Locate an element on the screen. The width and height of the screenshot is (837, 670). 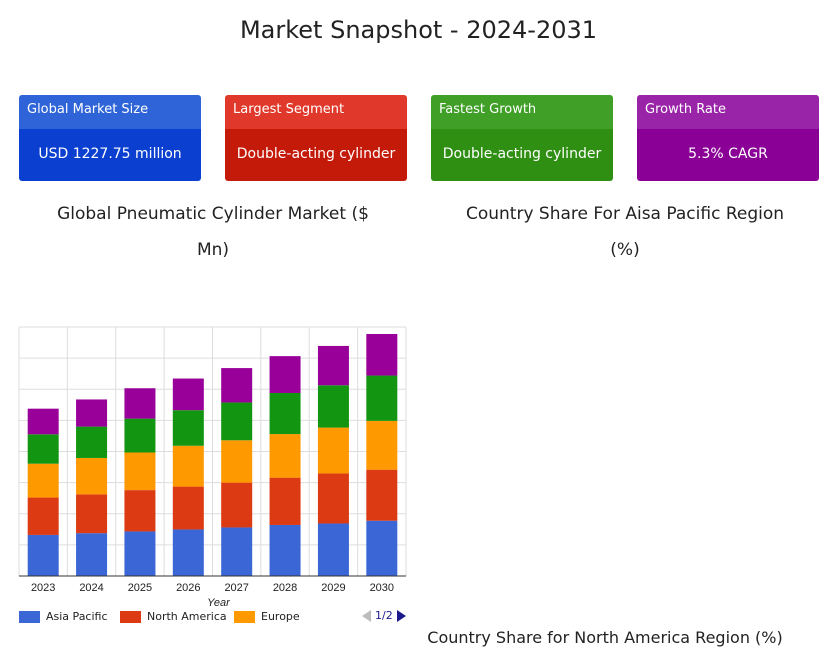
legend-pager: 1/2 is located at coordinates (384, 615).